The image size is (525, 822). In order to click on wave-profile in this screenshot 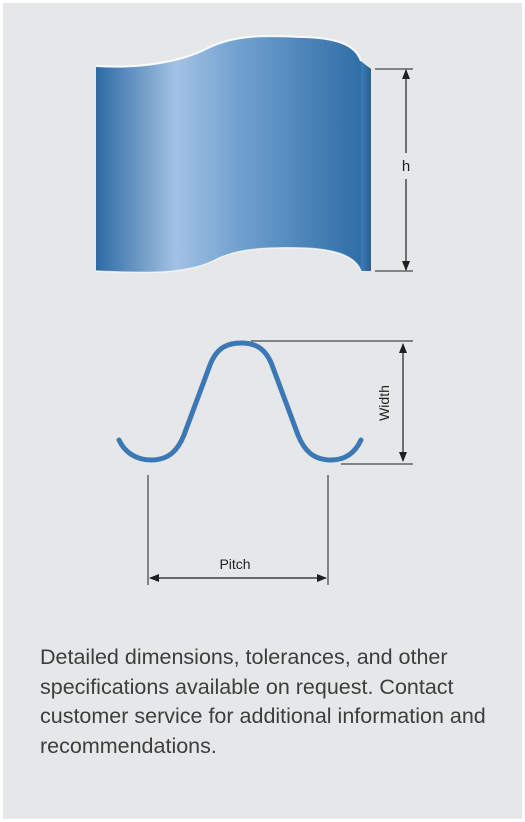, I will do `click(240, 401)`.